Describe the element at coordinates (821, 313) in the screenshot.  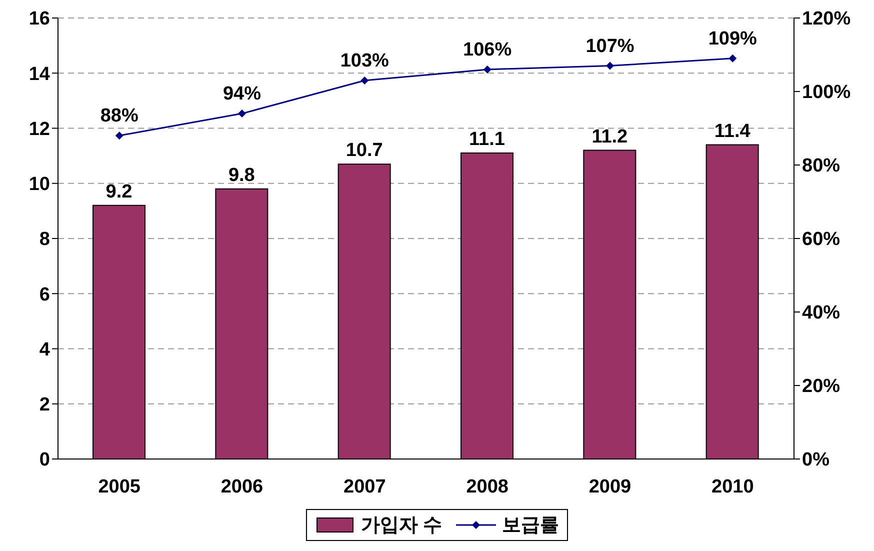
I see `y2-tick-label: 40%` at that location.